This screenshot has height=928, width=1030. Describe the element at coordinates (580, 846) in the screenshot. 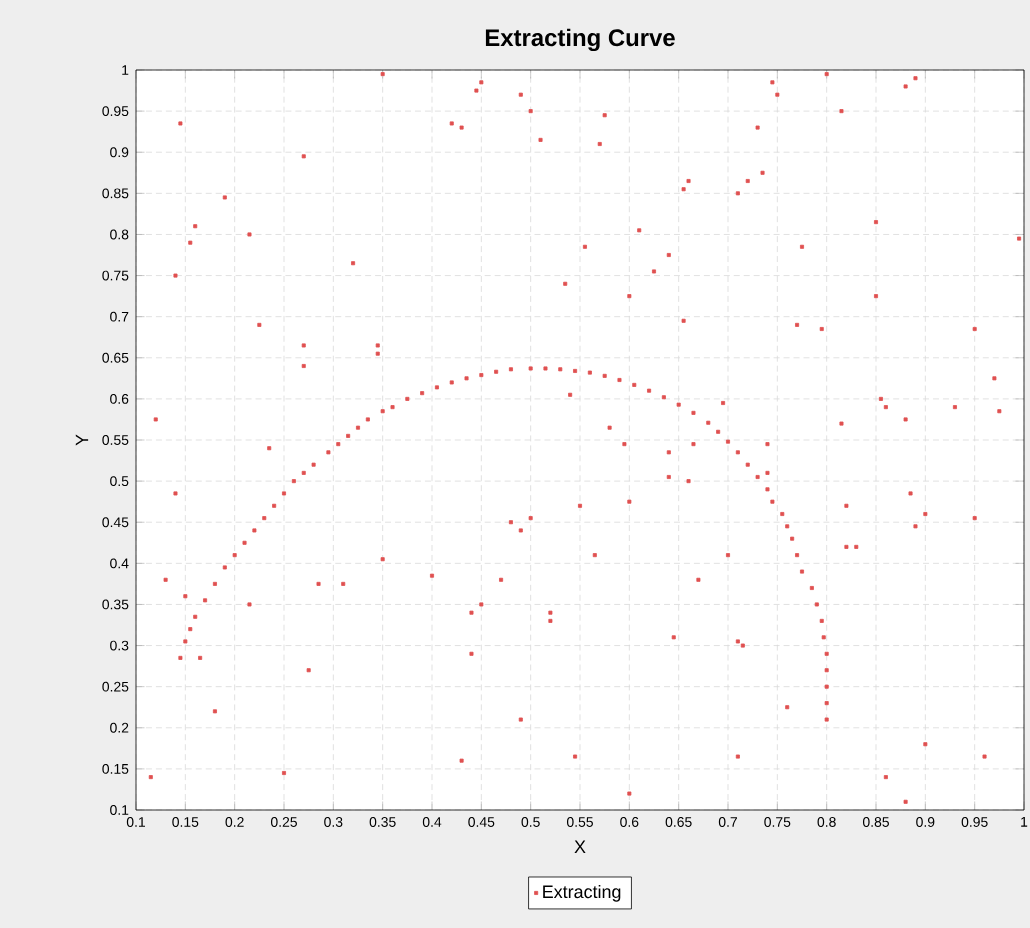

I see `x-axis-title: X` at that location.